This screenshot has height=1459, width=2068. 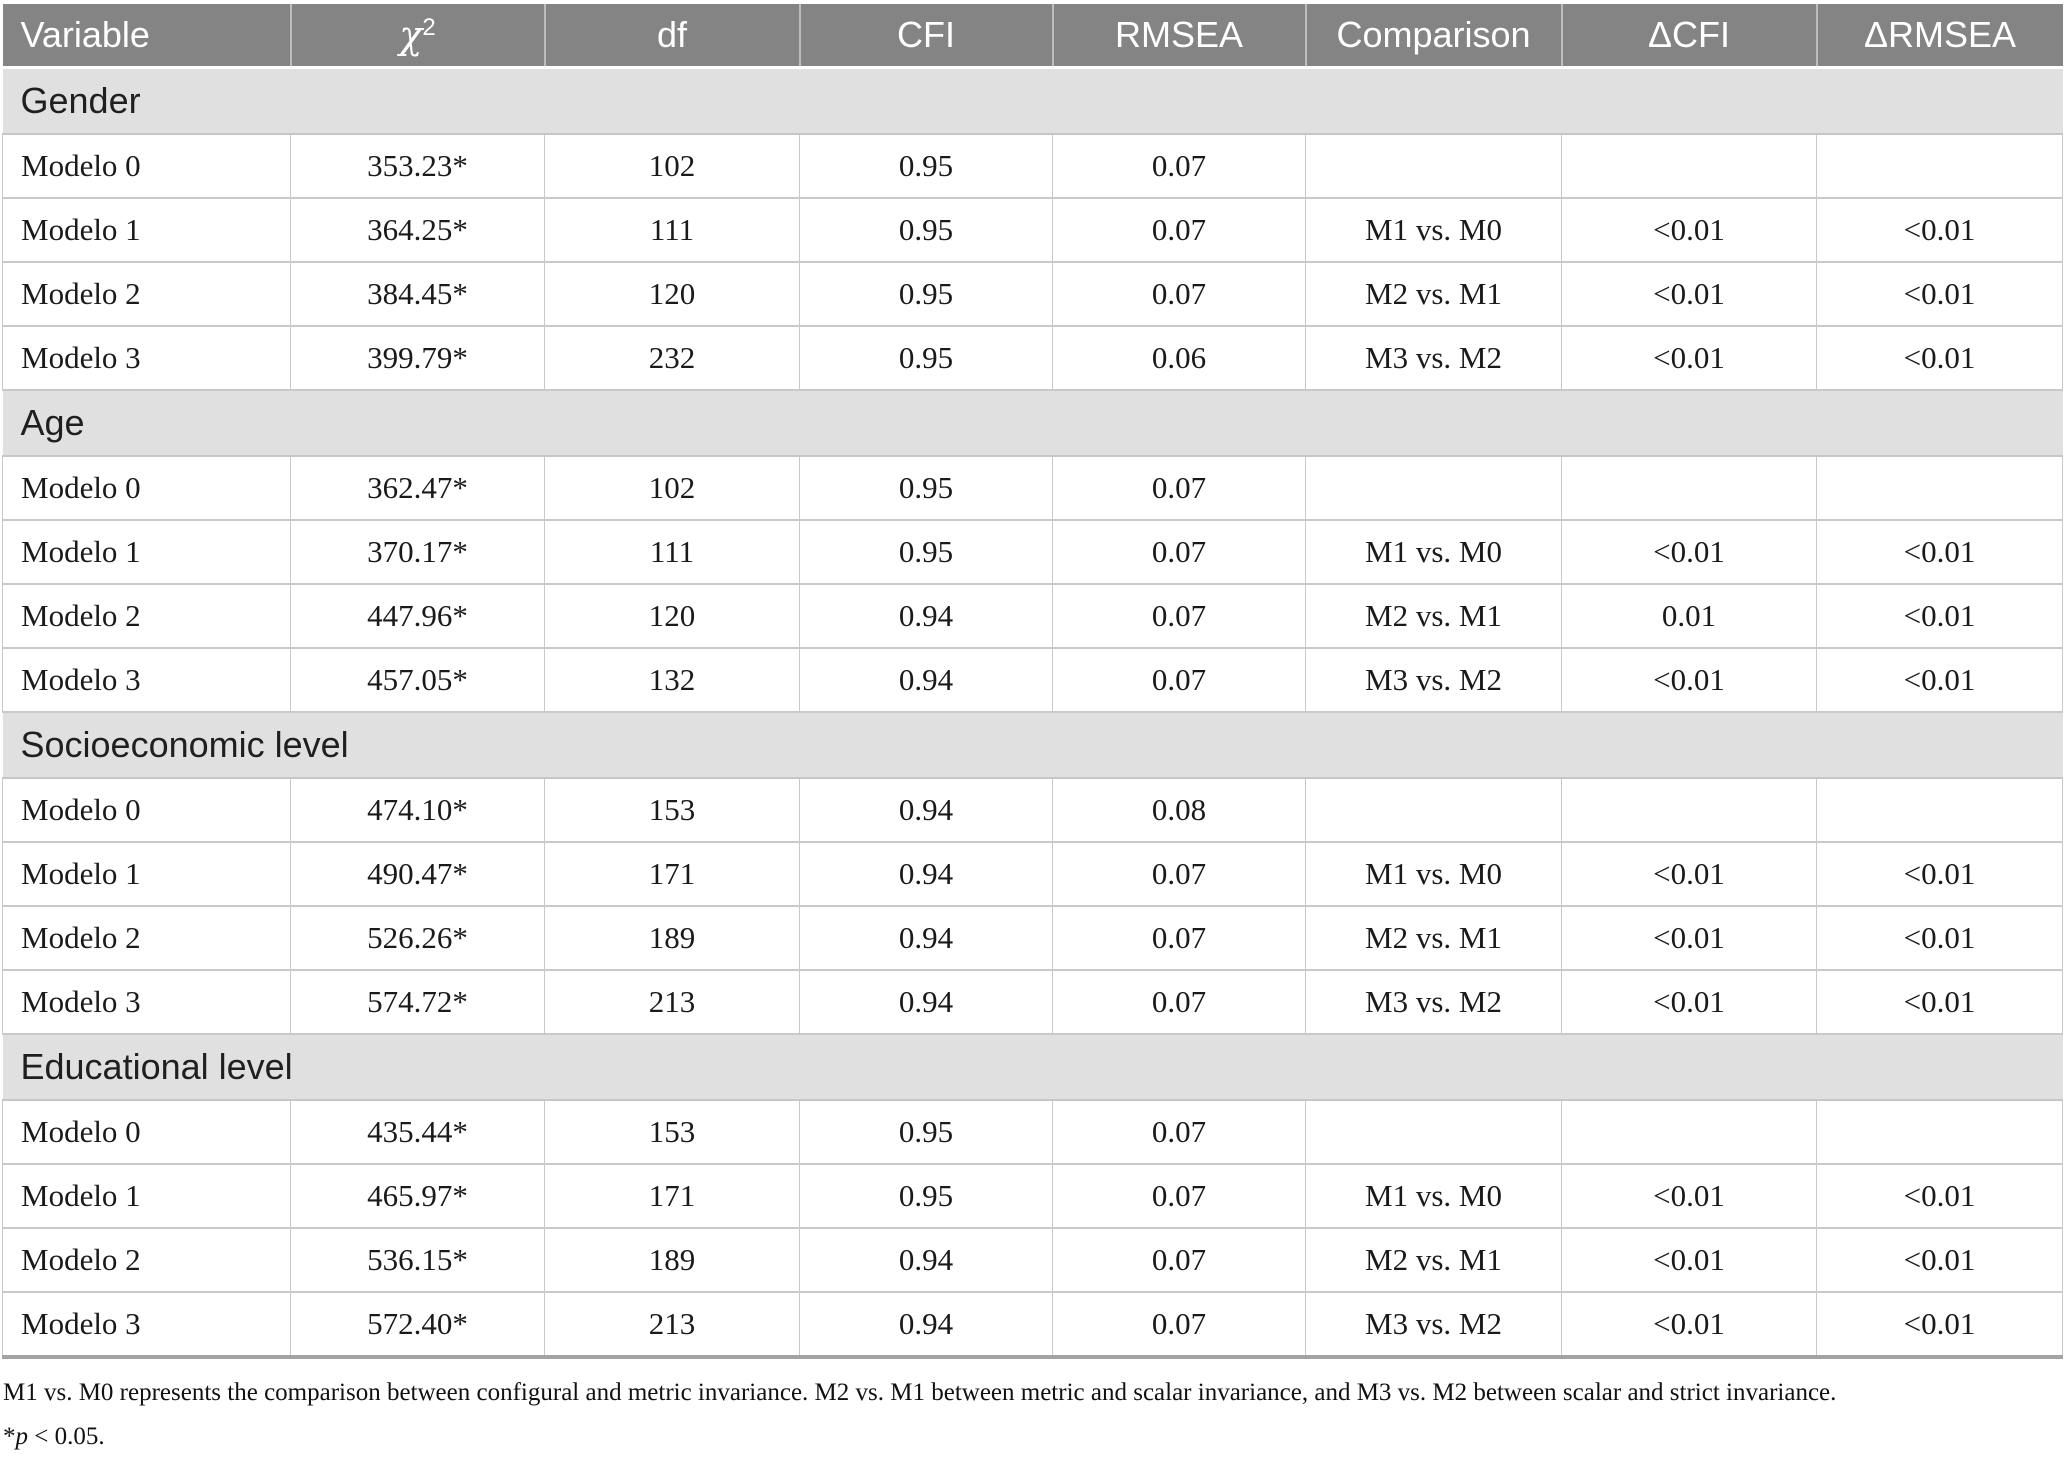 What do you see at coordinates (417, 938) in the screenshot?
I see `cell-chi-squared: 526.26*` at bounding box center [417, 938].